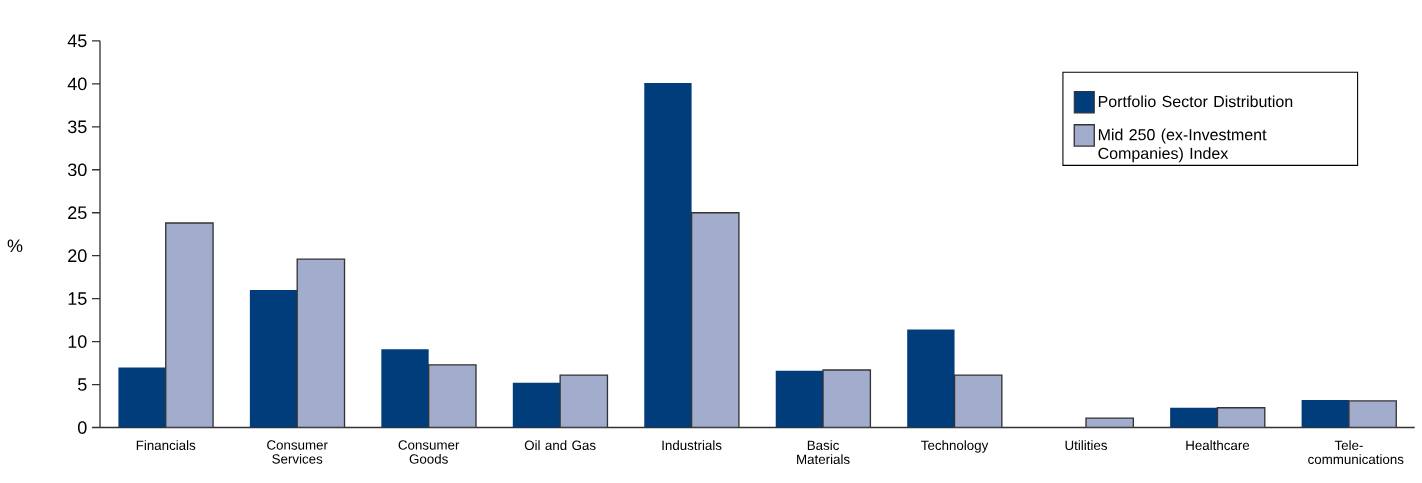 This screenshot has height=483, width=1422. I want to click on x-tick-label: Utilities, so click(1086, 445).